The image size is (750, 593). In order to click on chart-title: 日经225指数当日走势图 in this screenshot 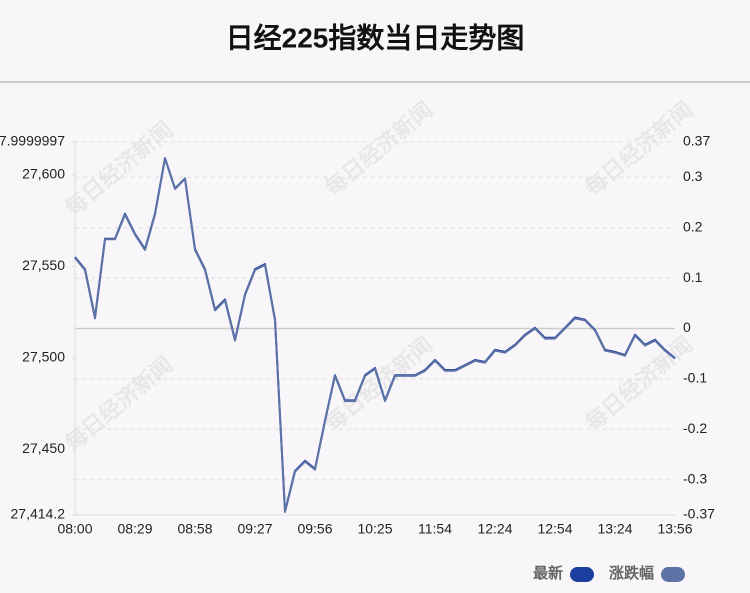, I will do `click(375, 37)`.